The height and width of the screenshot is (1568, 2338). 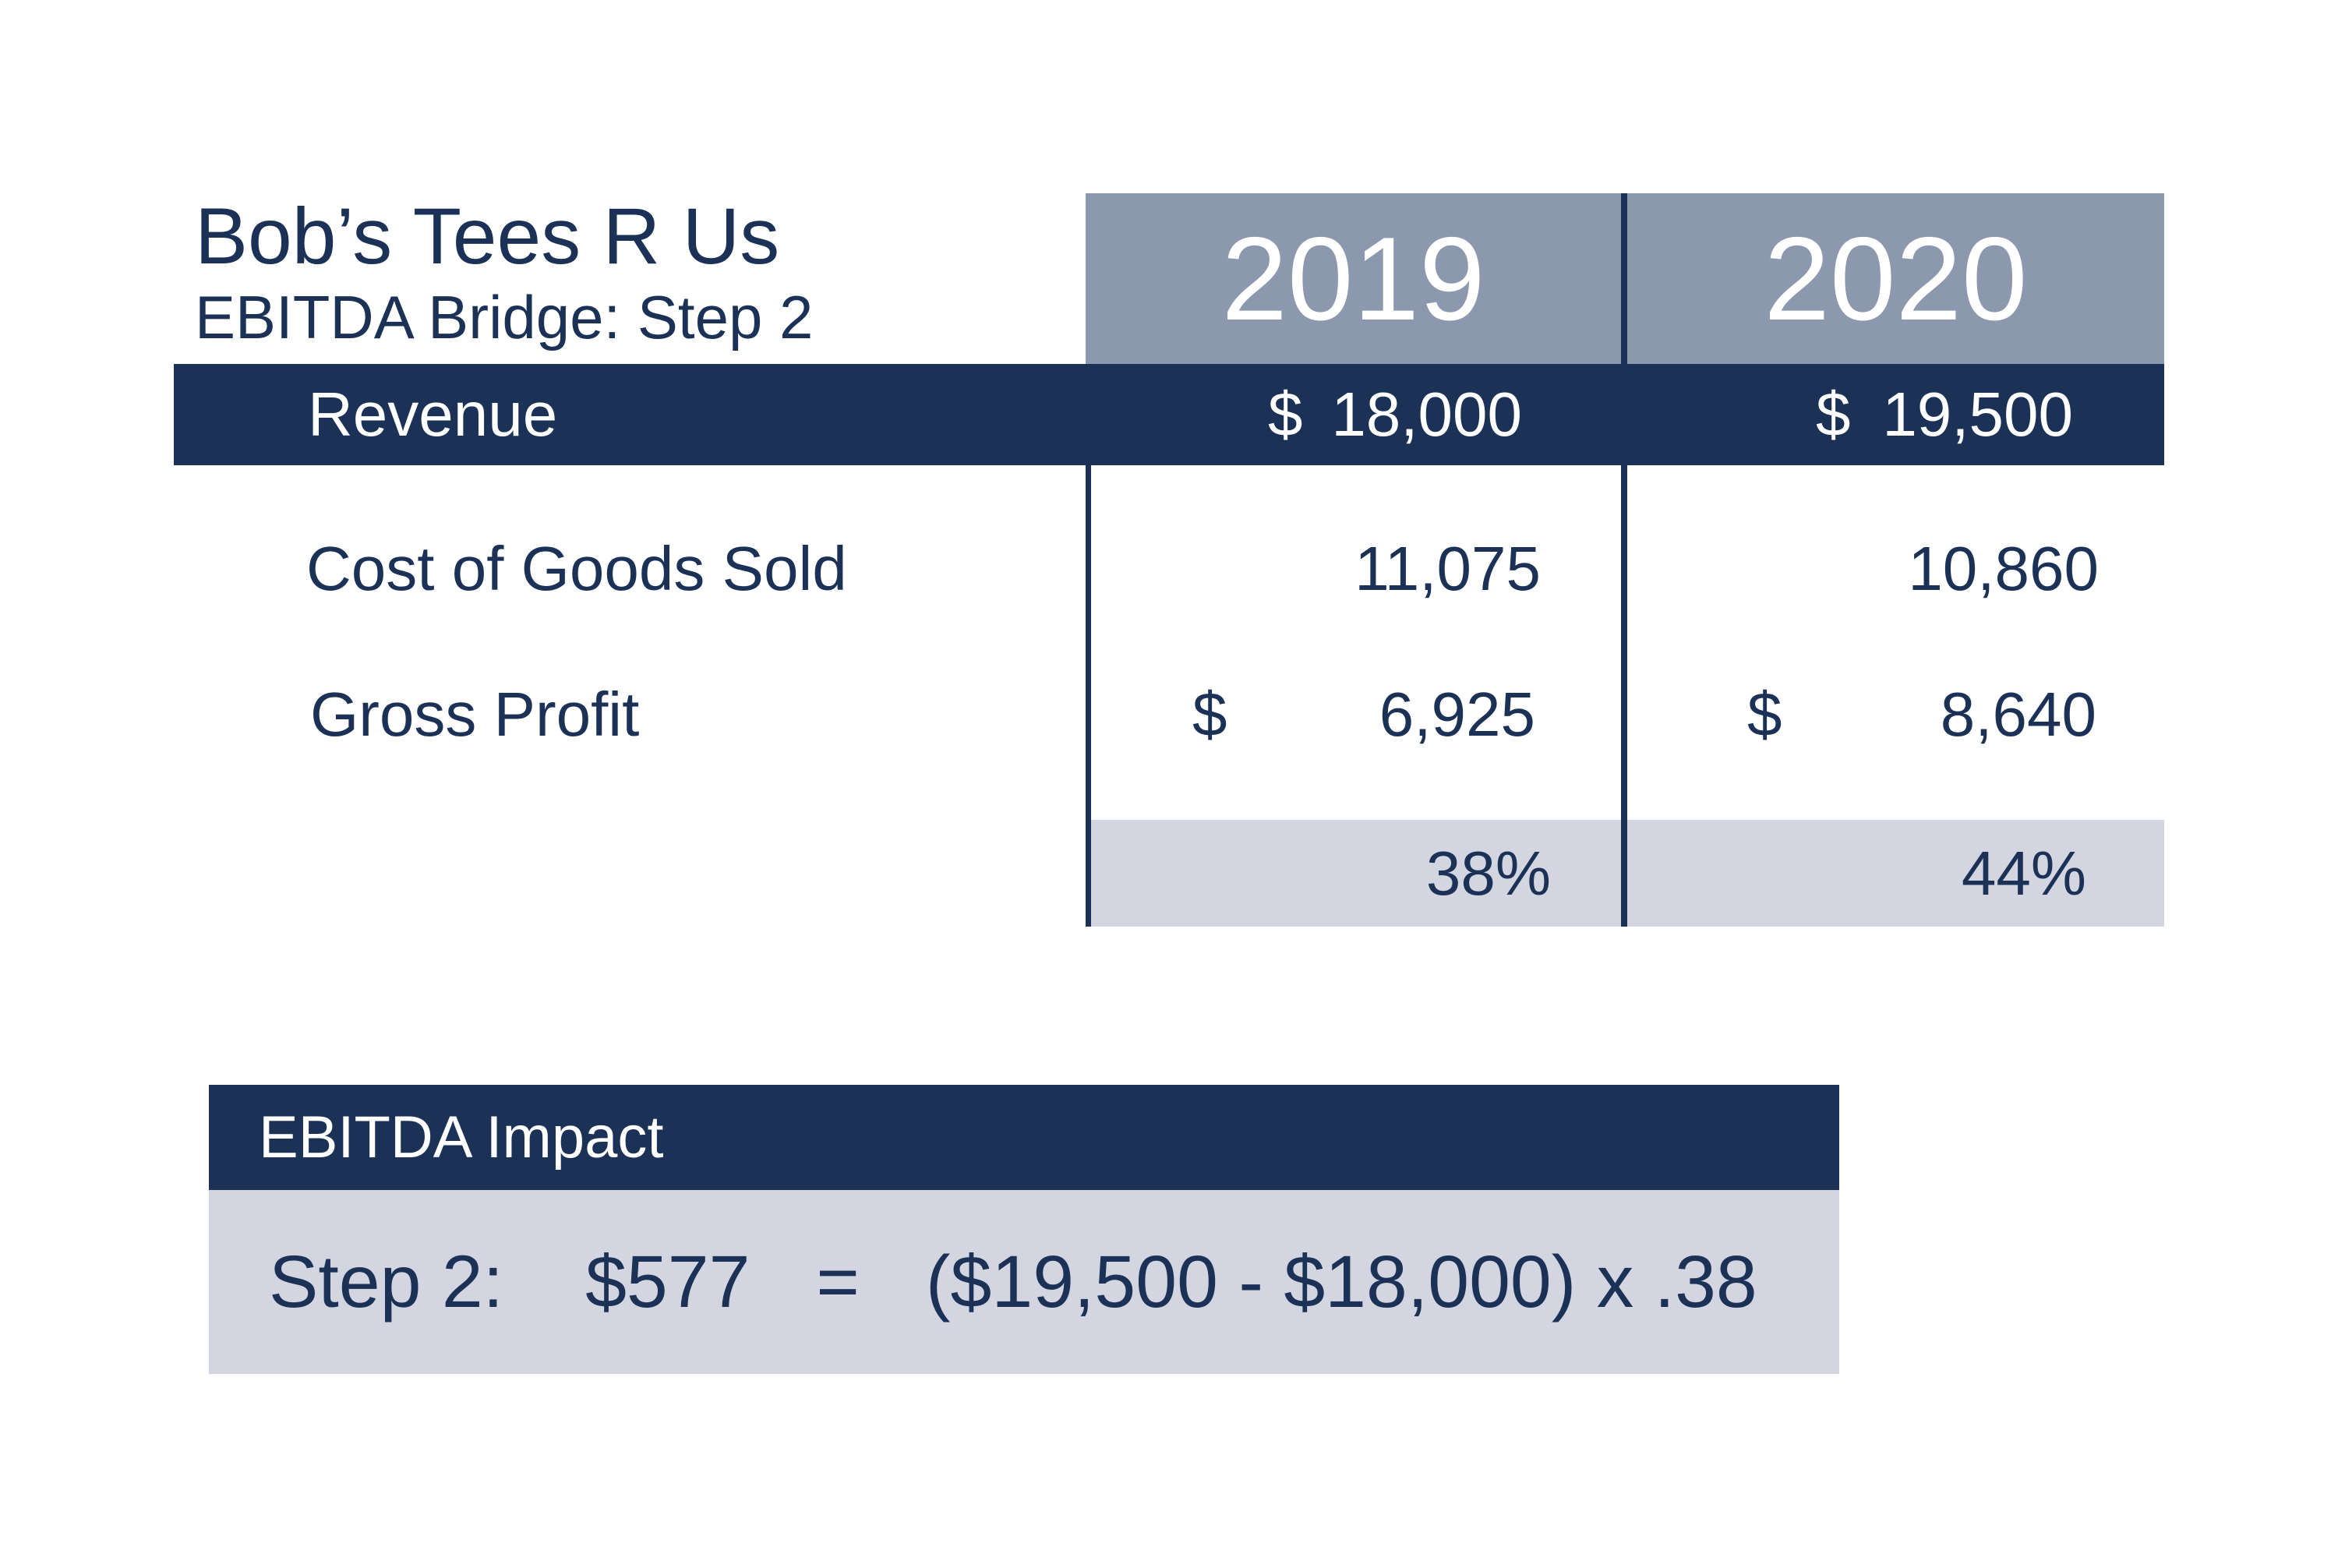 What do you see at coordinates (462, 1137) in the screenshot?
I see `ebitda-impact-title: EBITDA Impact` at bounding box center [462, 1137].